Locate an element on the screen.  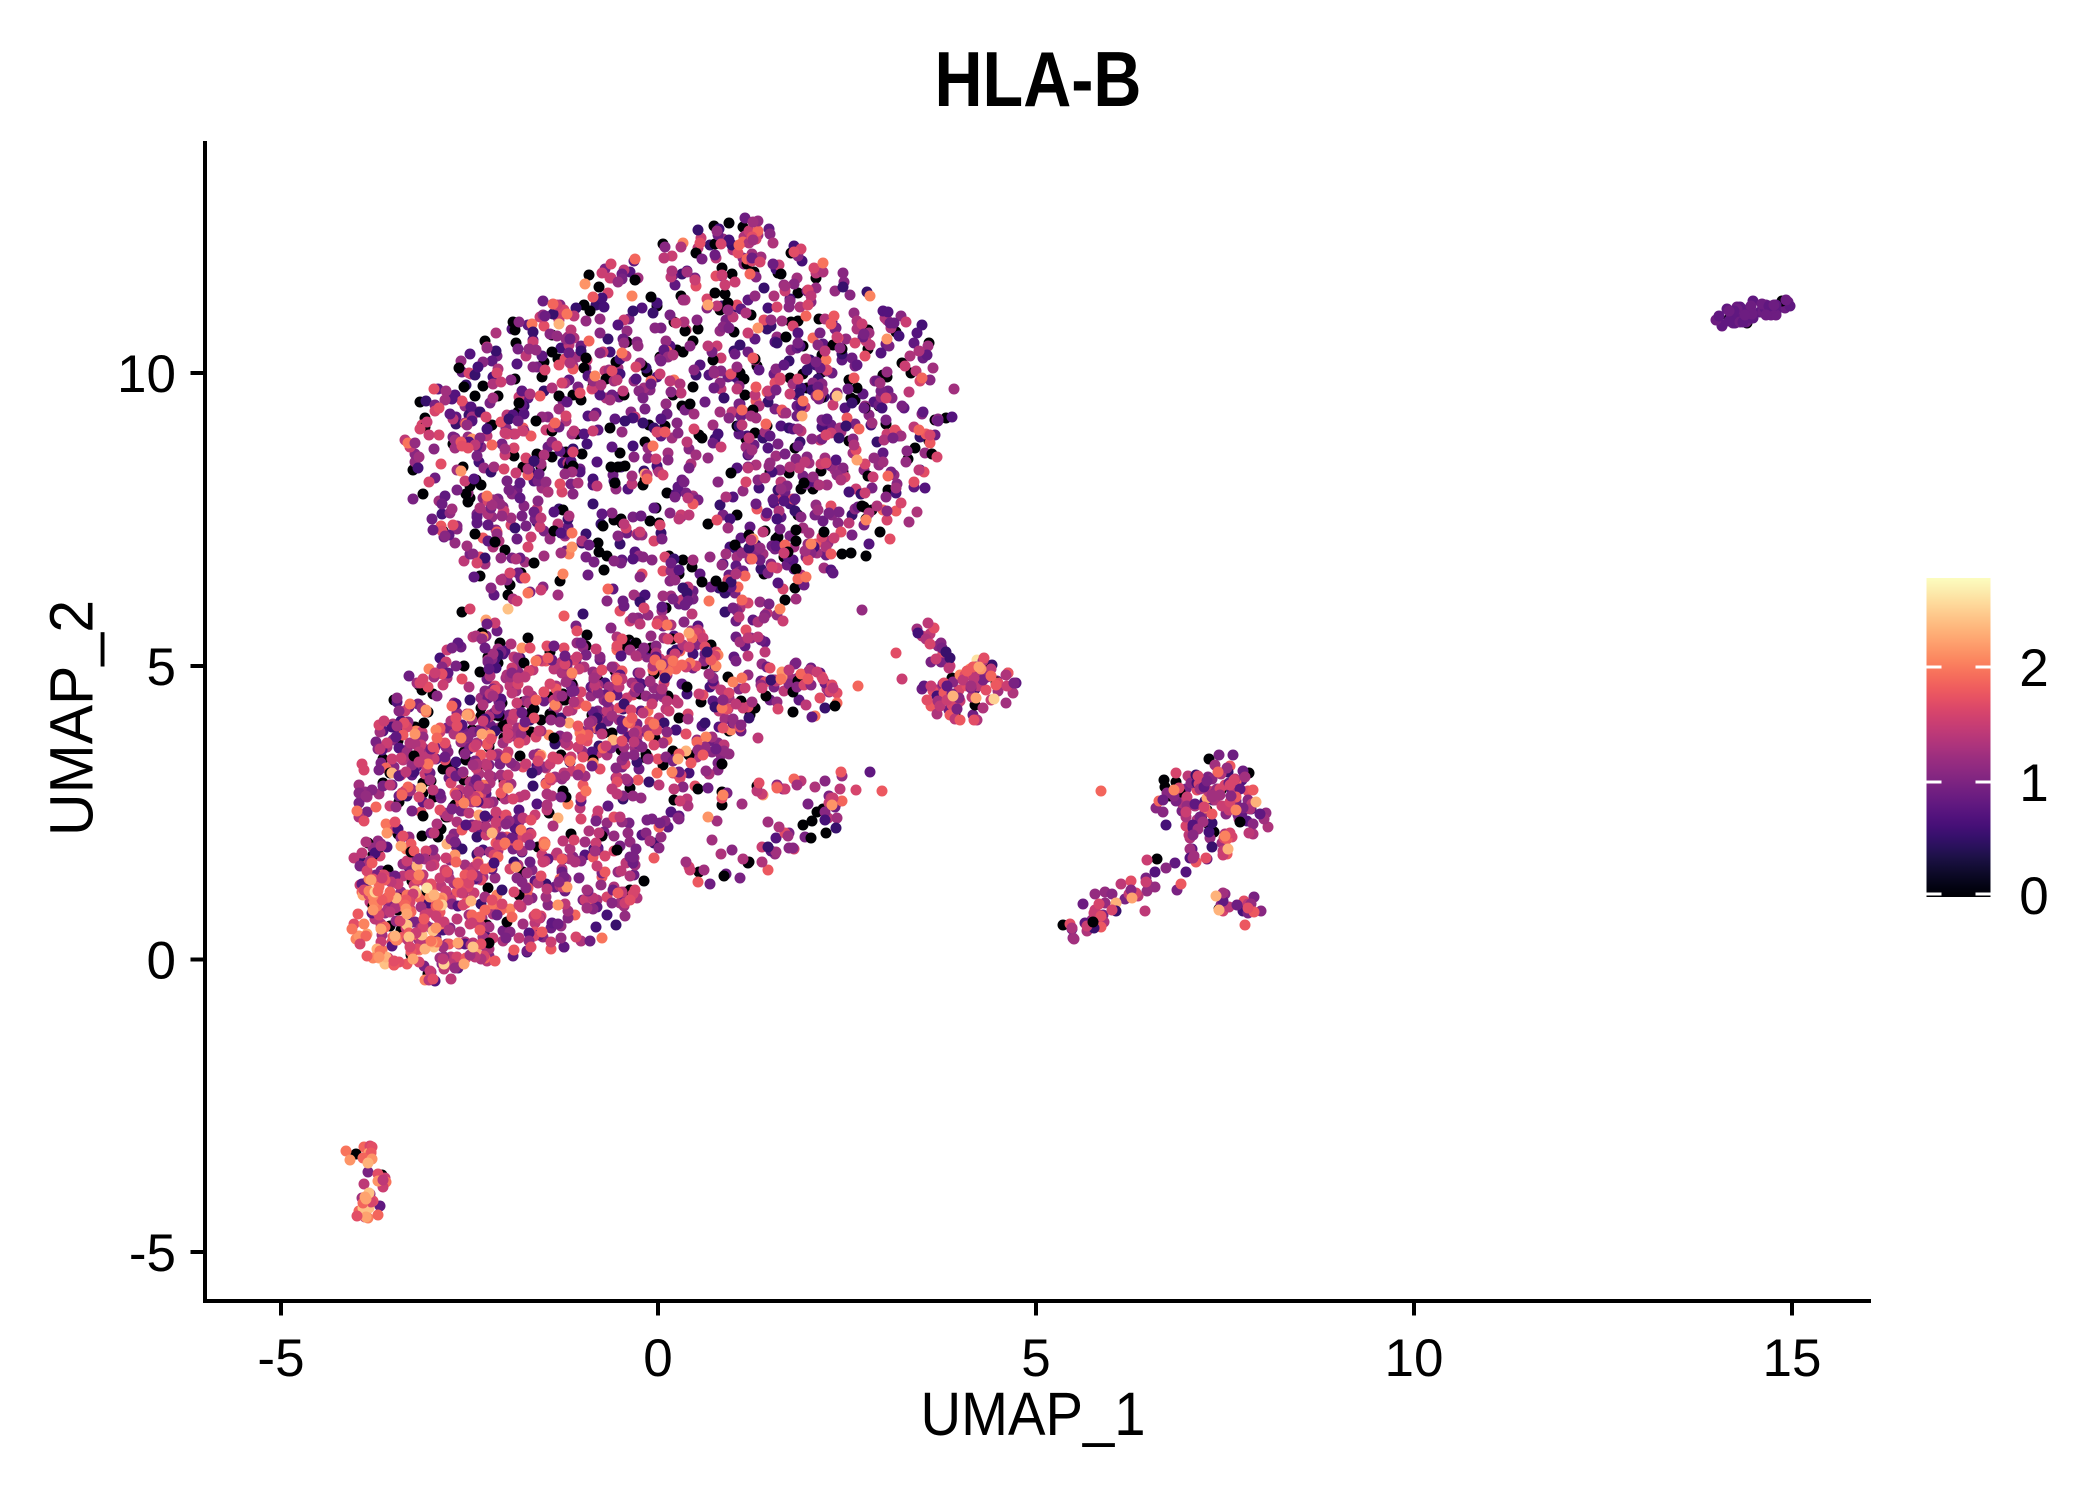
svg-text: UMAP_1 is located at coordinates (1033, 1414).